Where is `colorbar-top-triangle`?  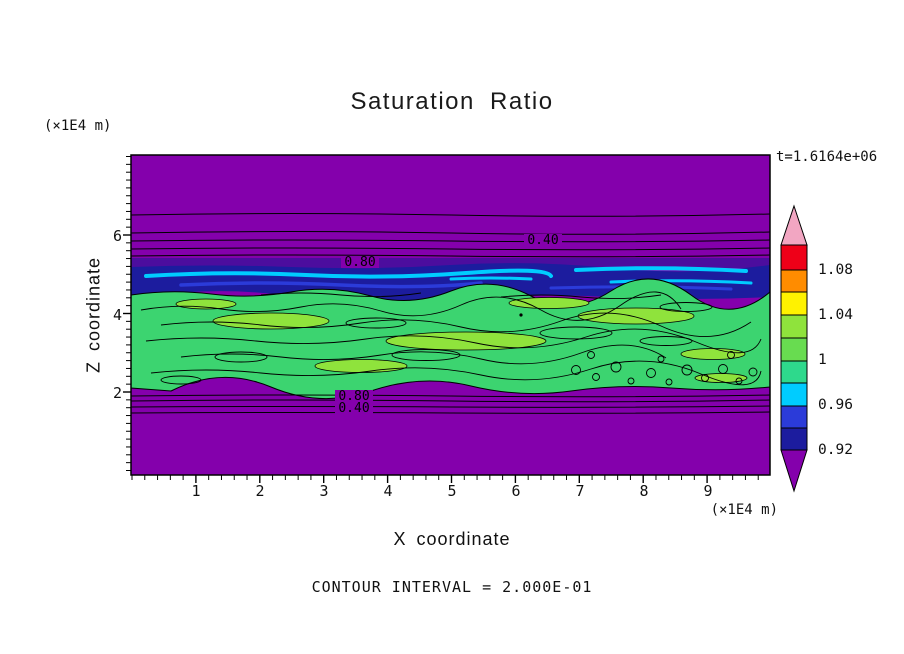
colorbar-top-triangle is located at coordinates (794, 225).